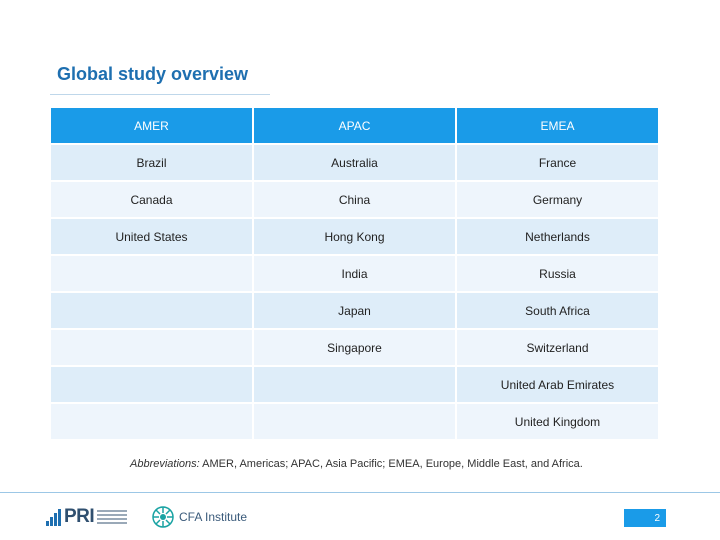 Image resolution: width=720 pixels, height=540 pixels. I want to click on apac-cell: Singapore, so click(354, 347).